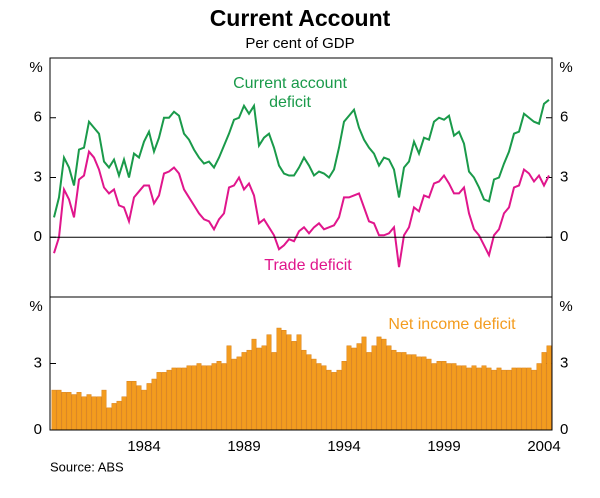  I want to click on series-label: Net income deficit, so click(452, 324).